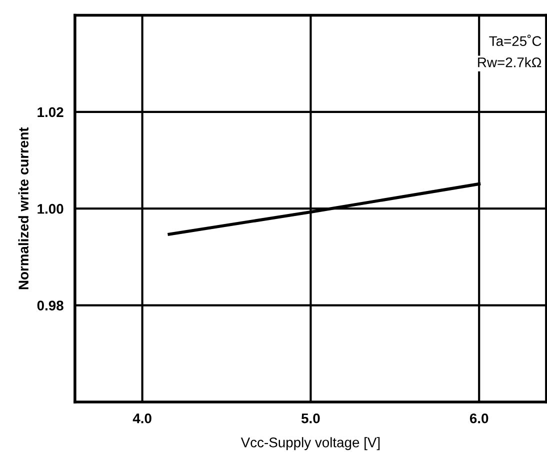  Describe the element at coordinates (310, 418) in the screenshot. I see `x-tick-label: 5.0` at that location.